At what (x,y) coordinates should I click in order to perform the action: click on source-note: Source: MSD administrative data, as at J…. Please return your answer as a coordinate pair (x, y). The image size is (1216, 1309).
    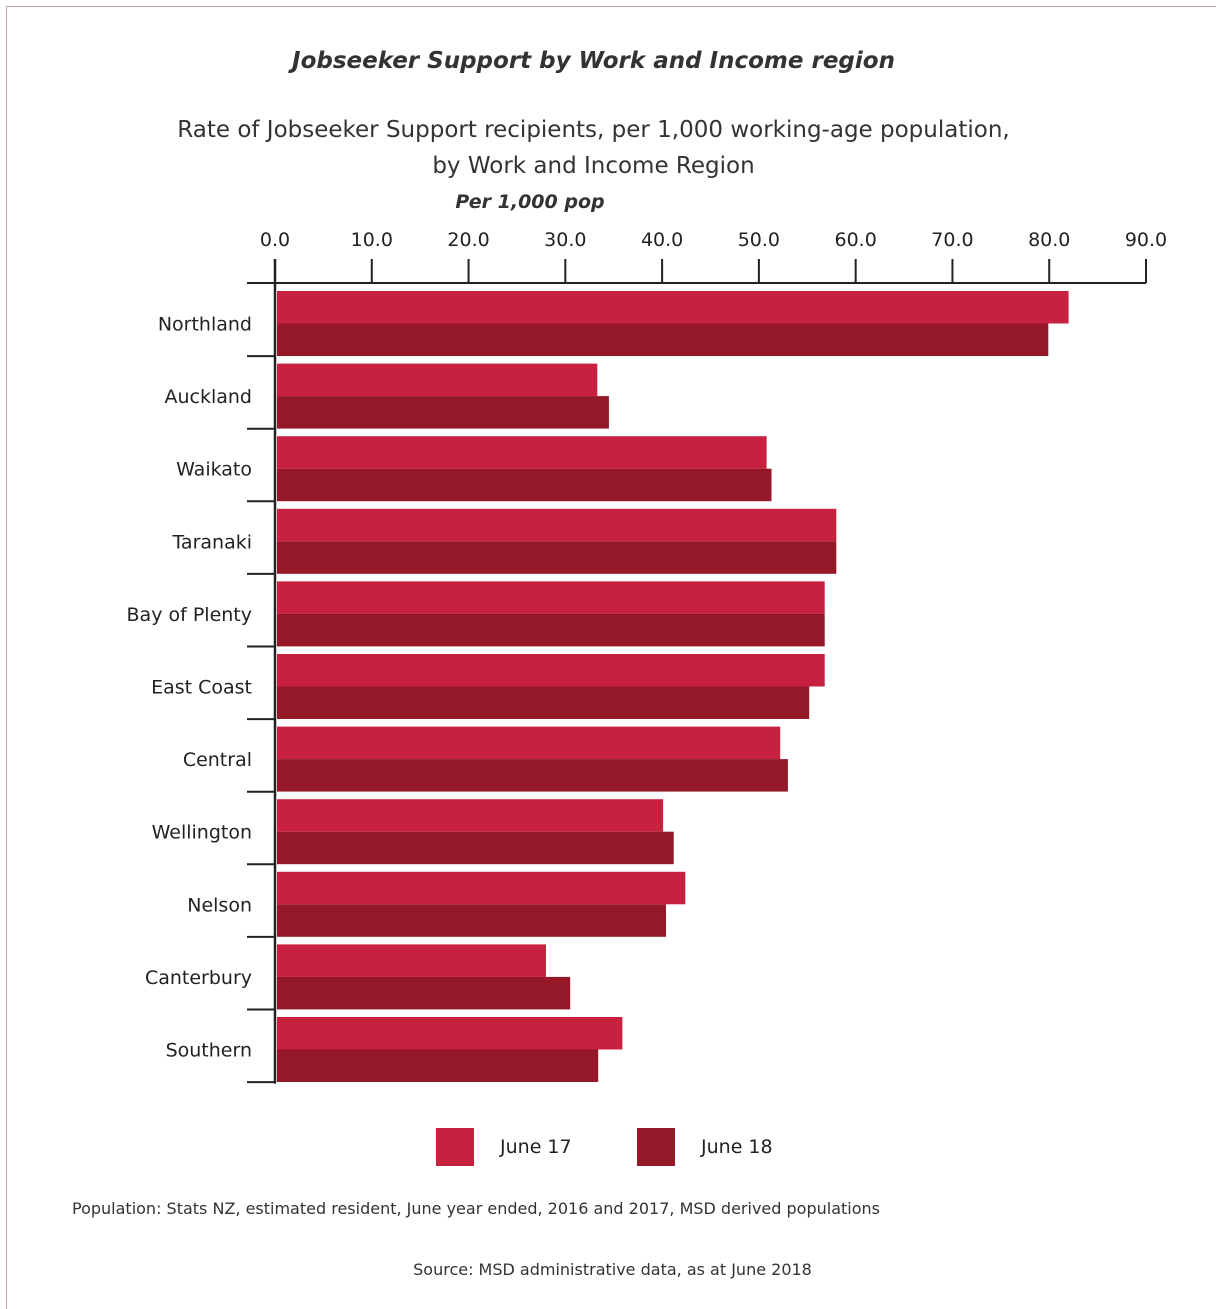
    Looking at the image, I should click on (612, 1269).